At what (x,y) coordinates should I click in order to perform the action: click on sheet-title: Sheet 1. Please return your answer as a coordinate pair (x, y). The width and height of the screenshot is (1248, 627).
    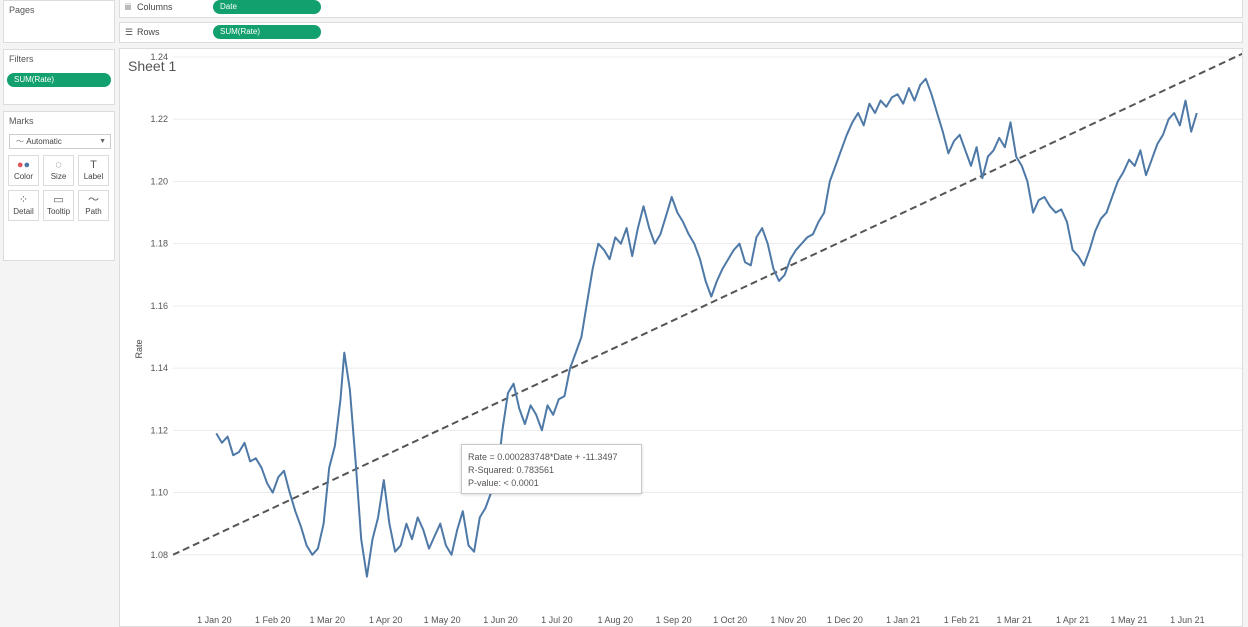
    Looking at the image, I should click on (152, 66).